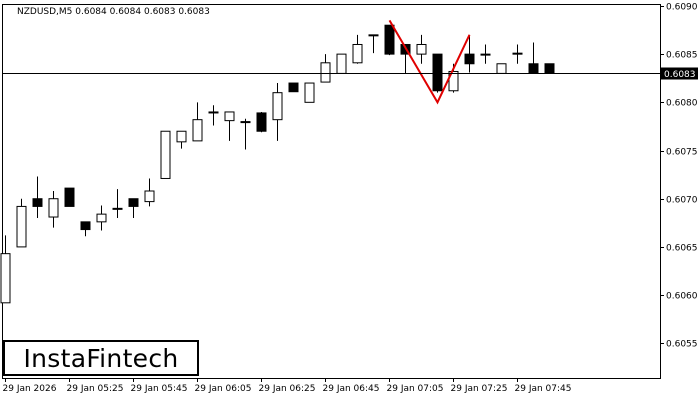 This screenshot has height=400, width=700. Describe the element at coordinates (223, 389) in the screenshot. I see `x-tick-label: 29 Jan 06:05` at that location.